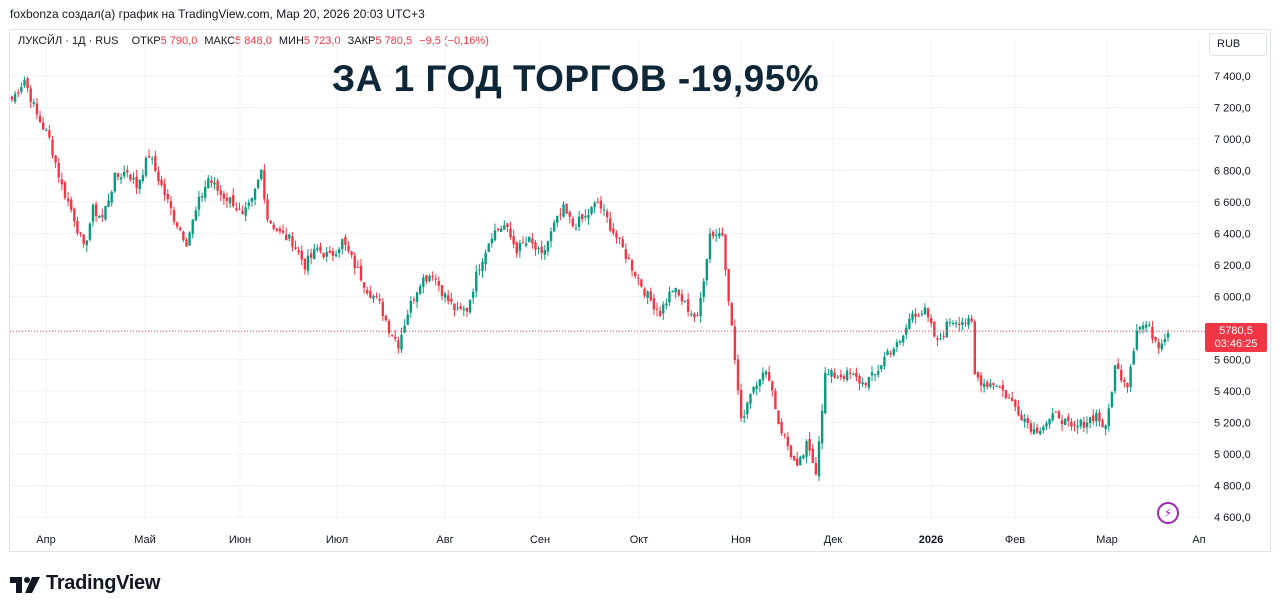  What do you see at coordinates (444, 540) in the screenshot?
I see `x-tick-label: Авг` at bounding box center [444, 540].